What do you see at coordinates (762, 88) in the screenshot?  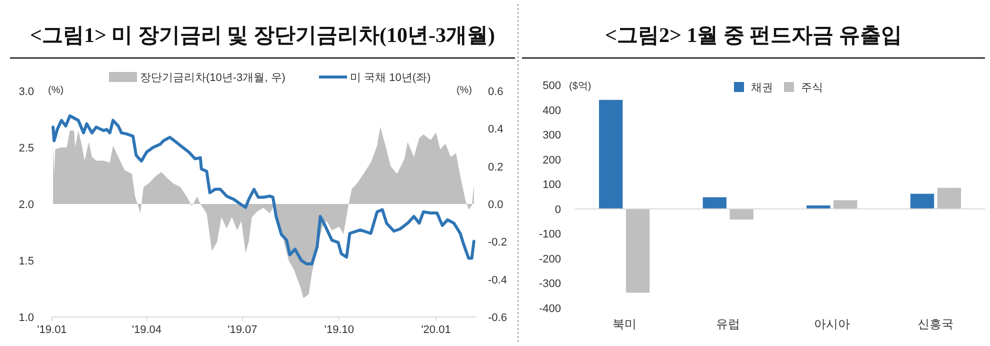 I see `legend-label: 채권` at bounding box center [762, 88].